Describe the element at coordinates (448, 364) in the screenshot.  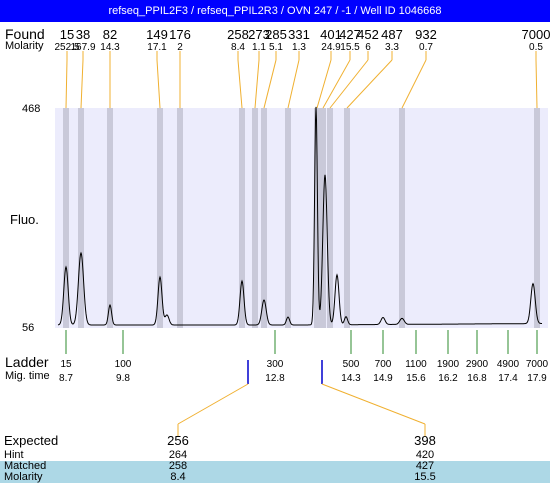
I see `ladder-size-value: 1900` at that location.